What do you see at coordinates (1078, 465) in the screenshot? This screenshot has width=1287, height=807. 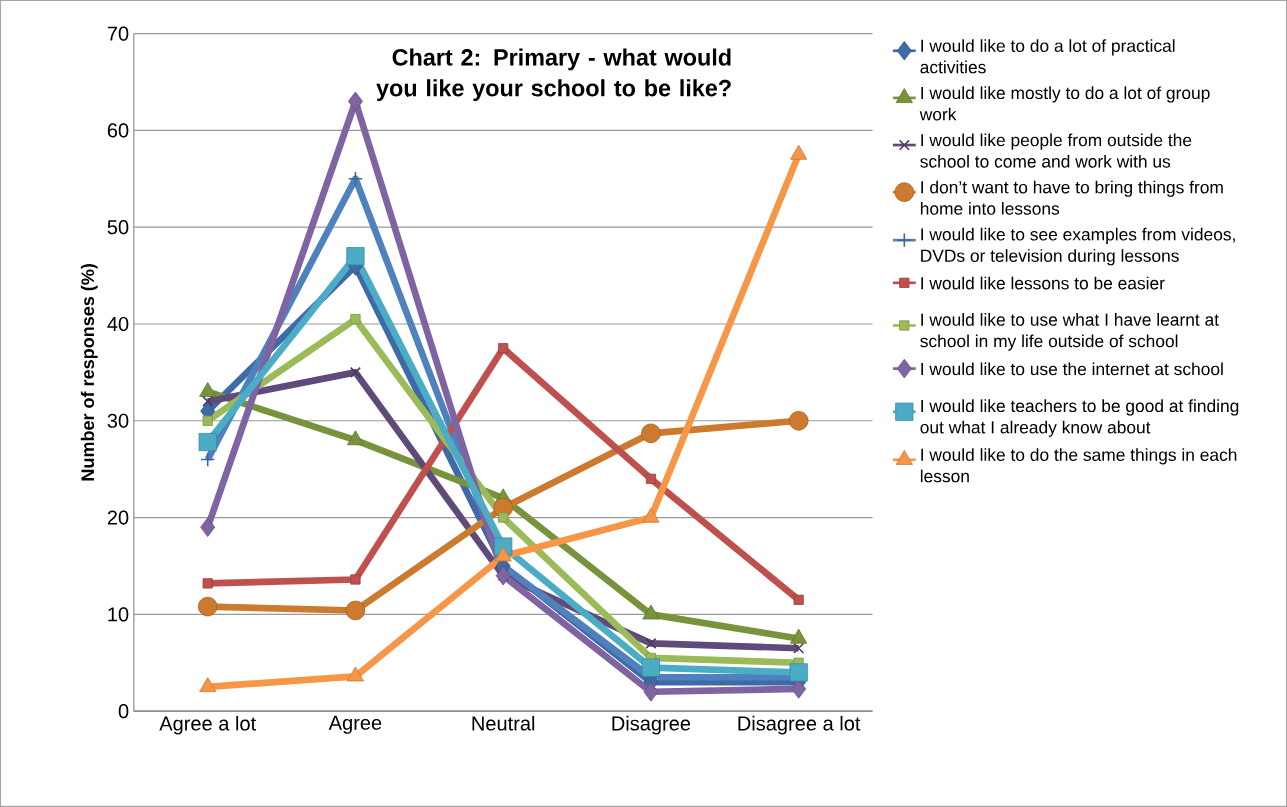 I see `legend-label: I would like to do the same things in each lesson` at bounding box center [1078, 465].